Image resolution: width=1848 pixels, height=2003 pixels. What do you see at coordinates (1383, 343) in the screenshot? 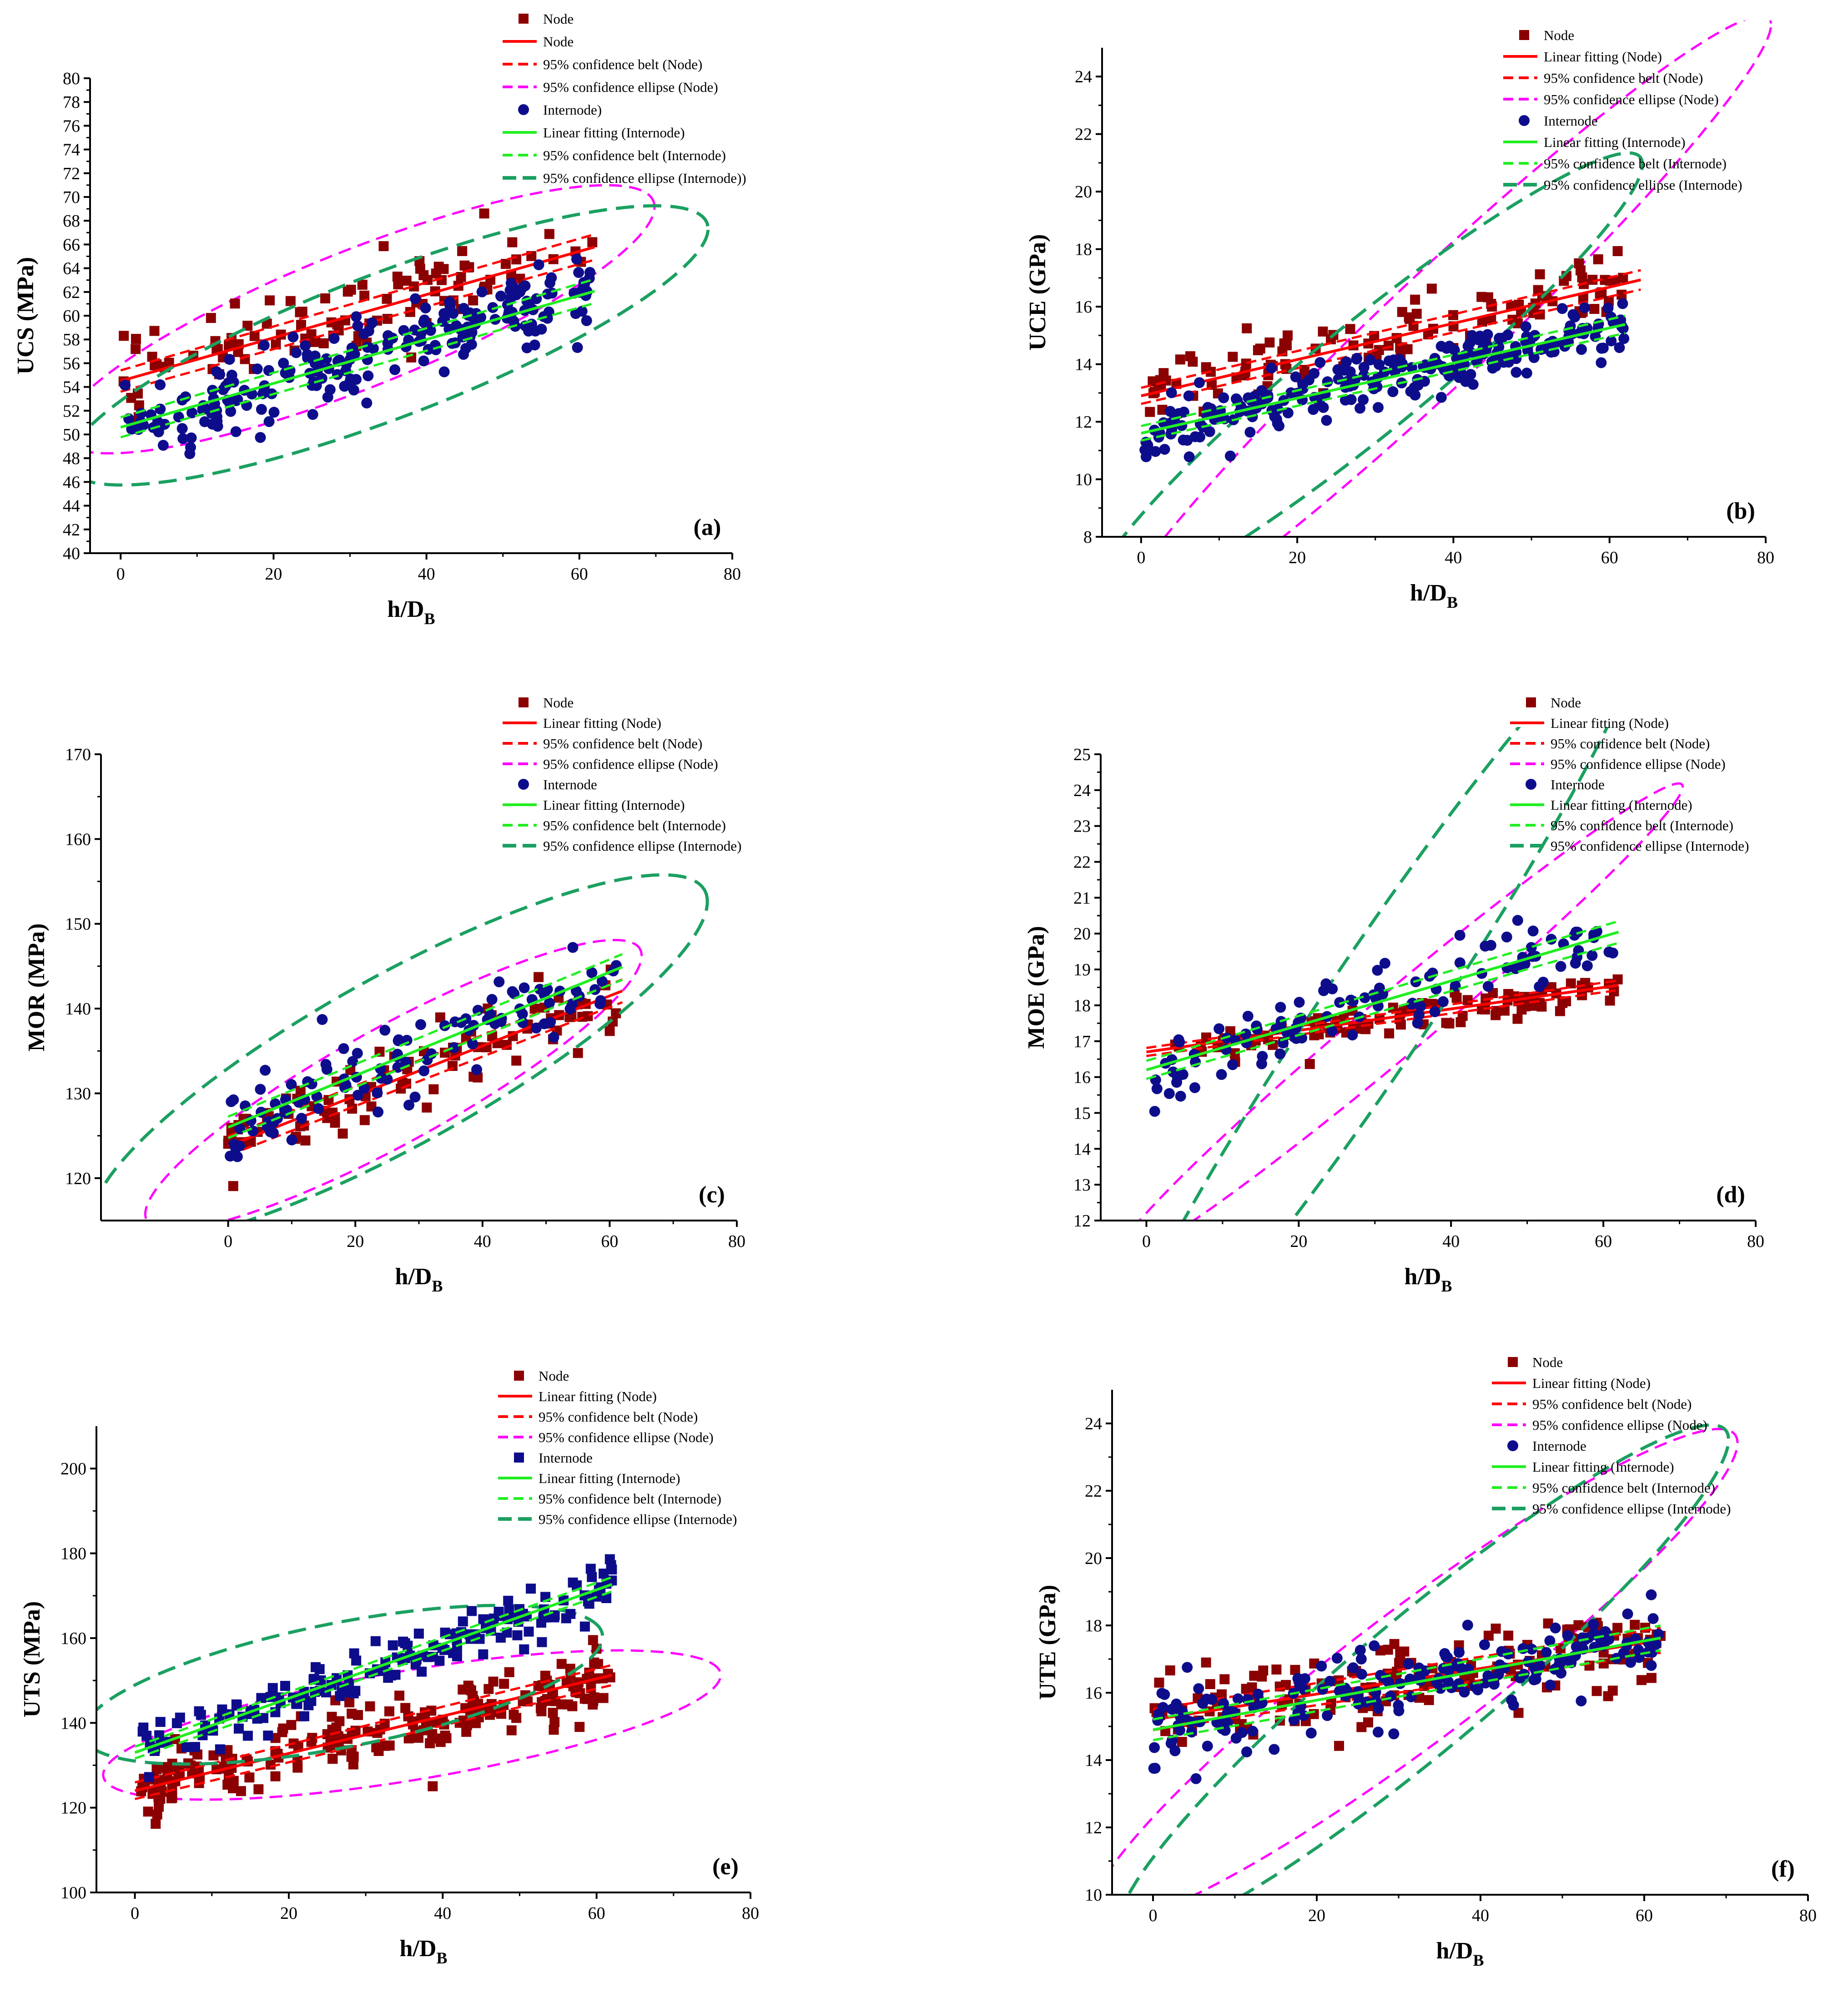
I see `series-internode` at bounding box center [1383, 343].